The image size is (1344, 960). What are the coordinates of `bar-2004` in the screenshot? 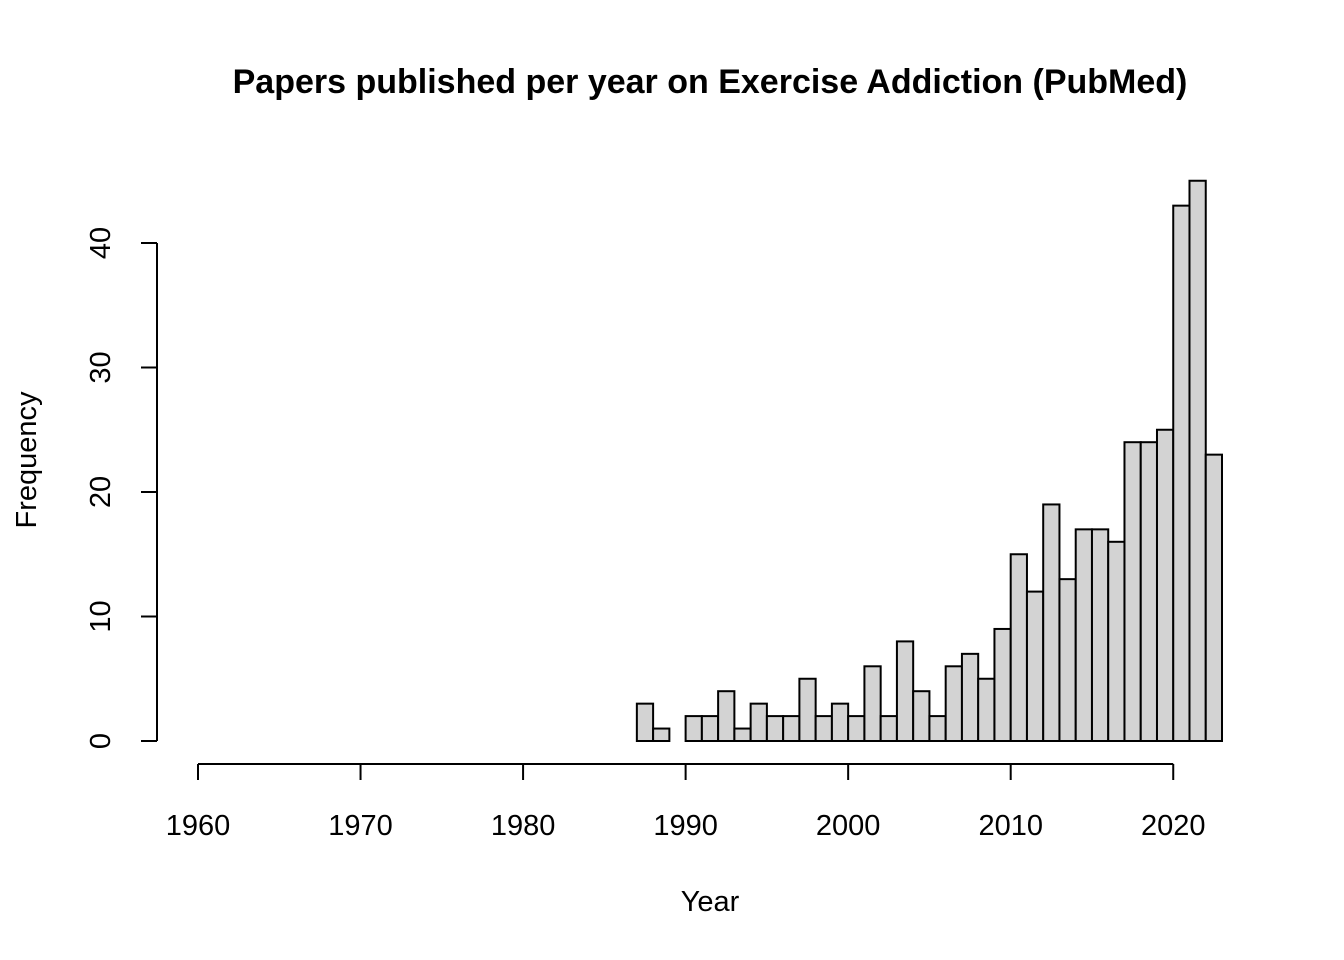 It's located at (921, 716).